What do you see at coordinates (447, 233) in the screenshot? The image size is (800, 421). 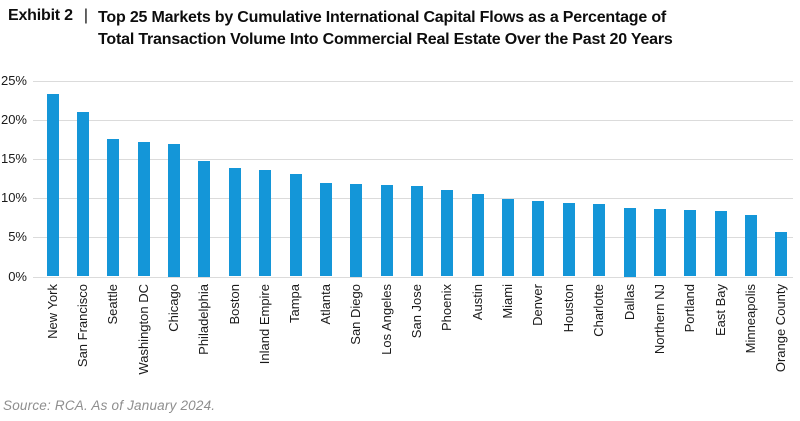 I see `bar-phoenix` at bounding box center [447, 233].